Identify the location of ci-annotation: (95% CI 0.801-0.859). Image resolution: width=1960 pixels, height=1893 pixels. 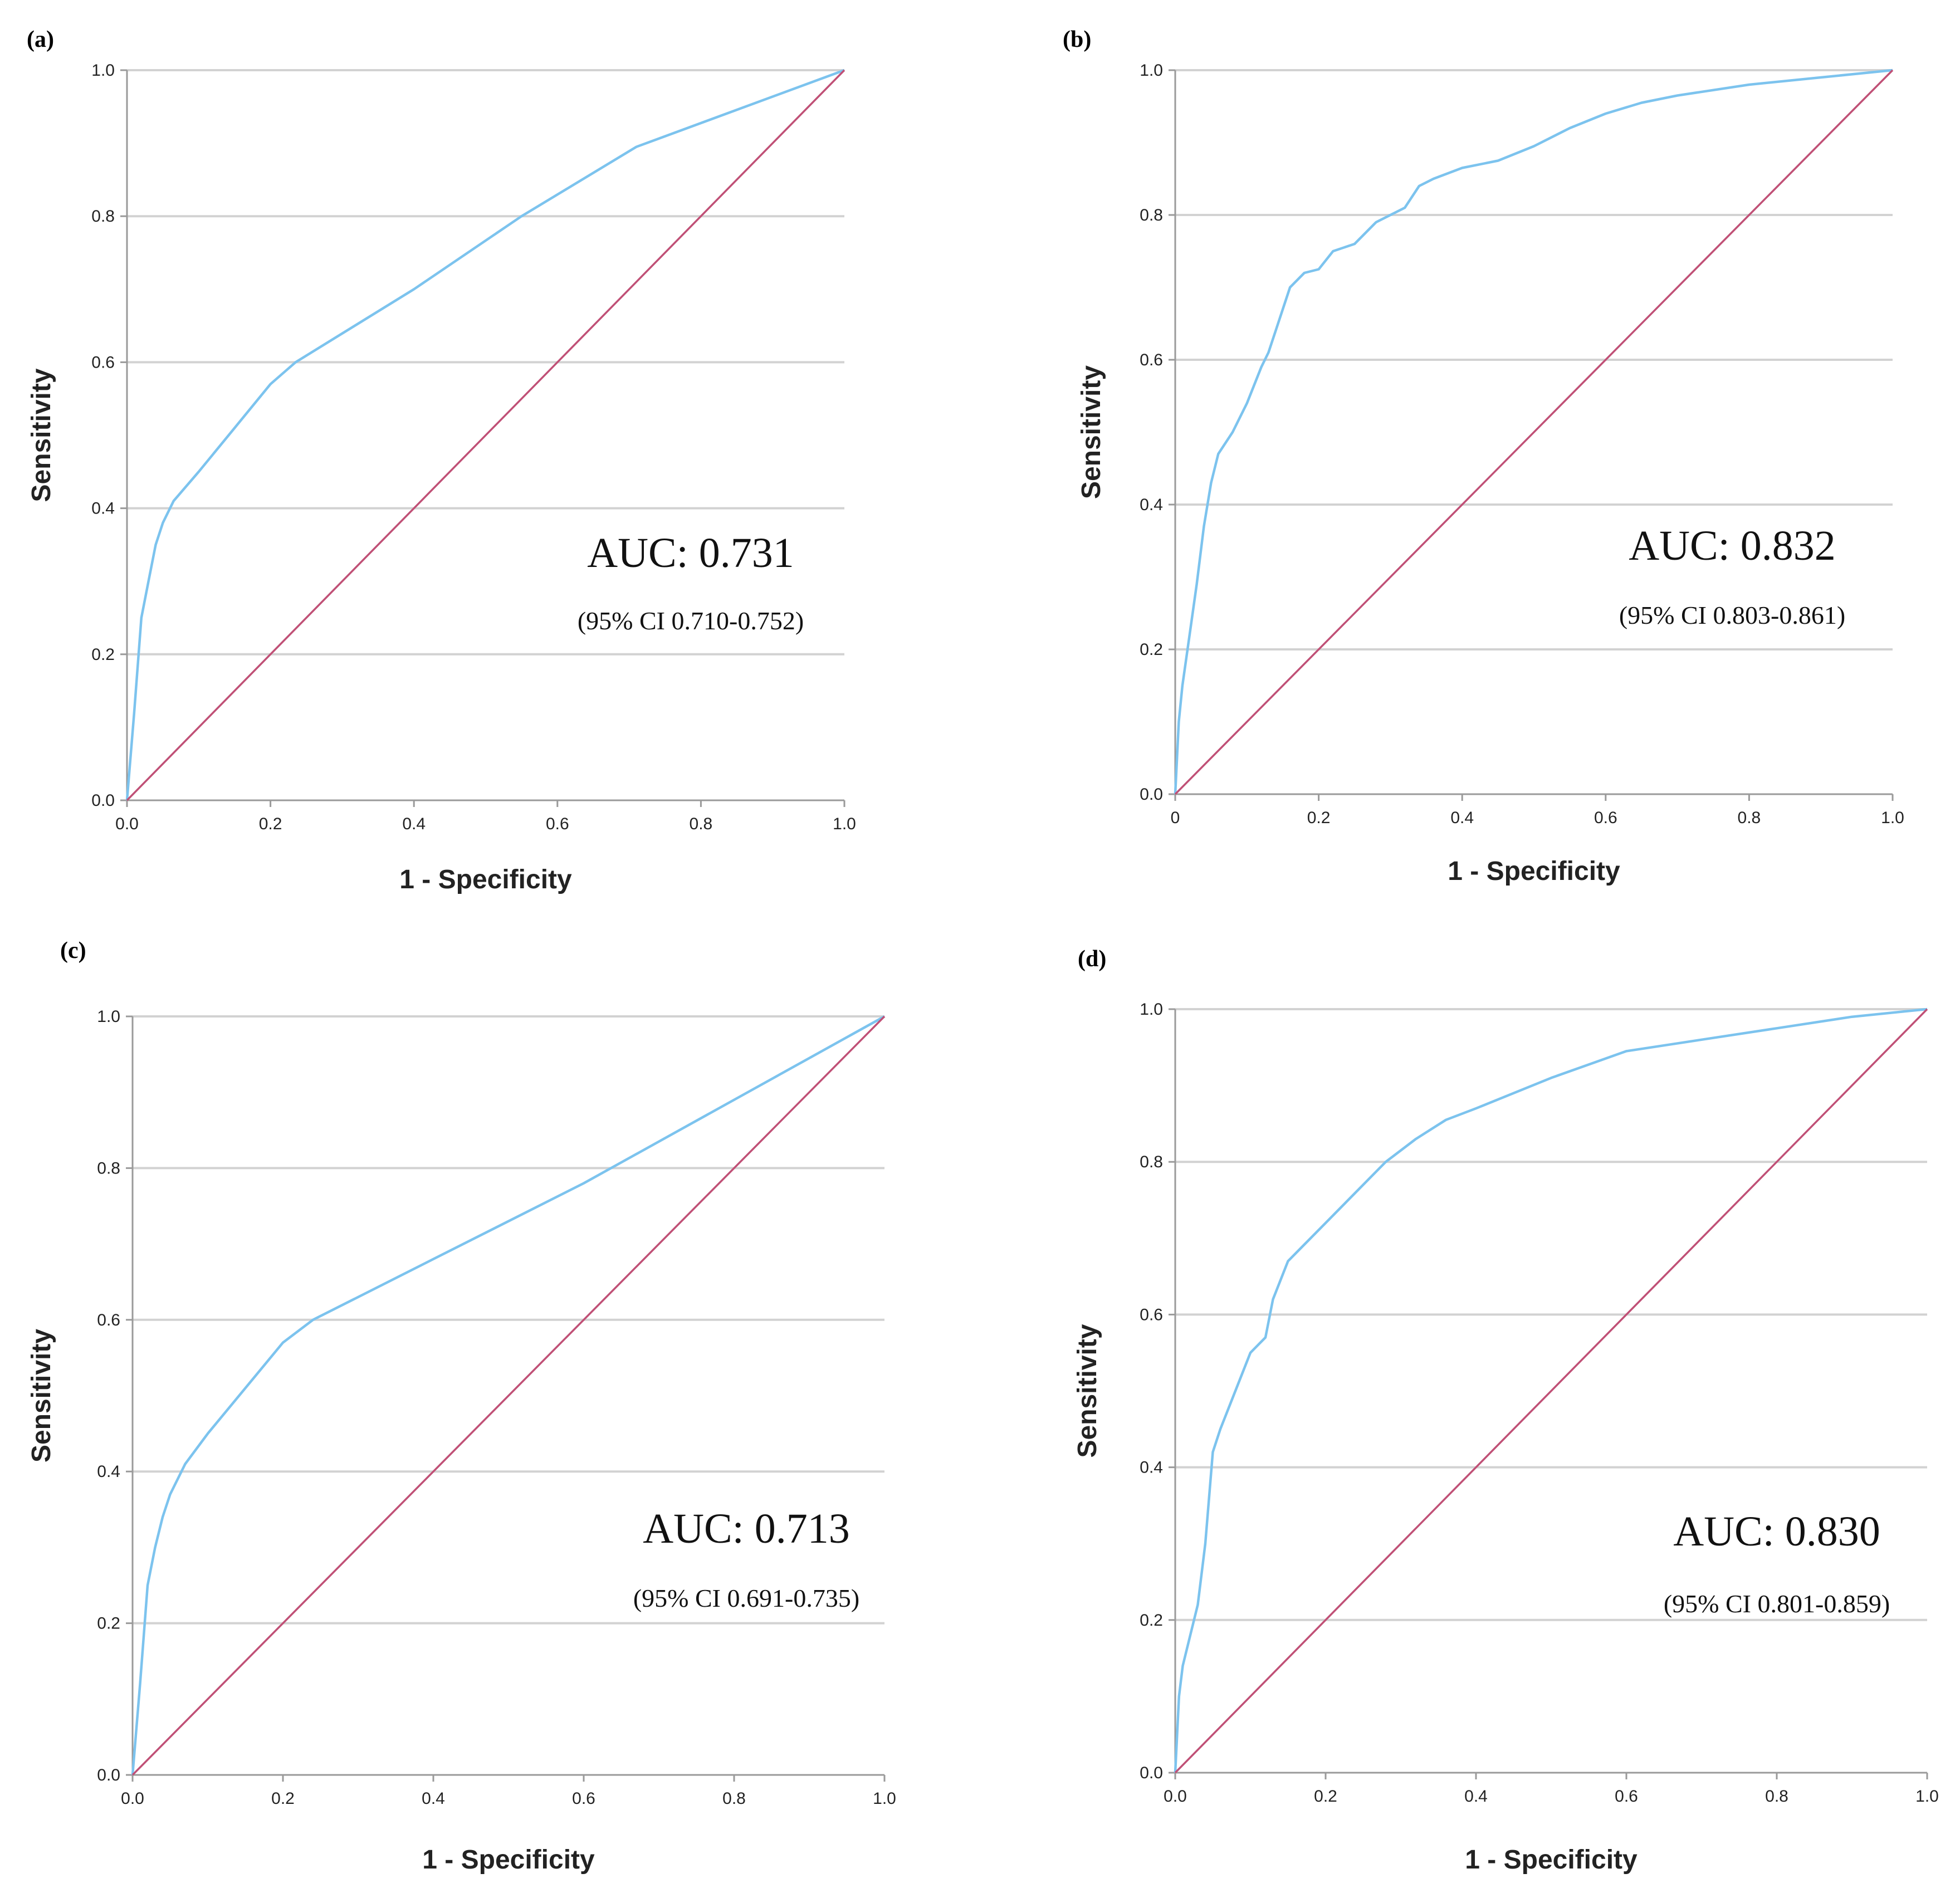
(1777, 1604).